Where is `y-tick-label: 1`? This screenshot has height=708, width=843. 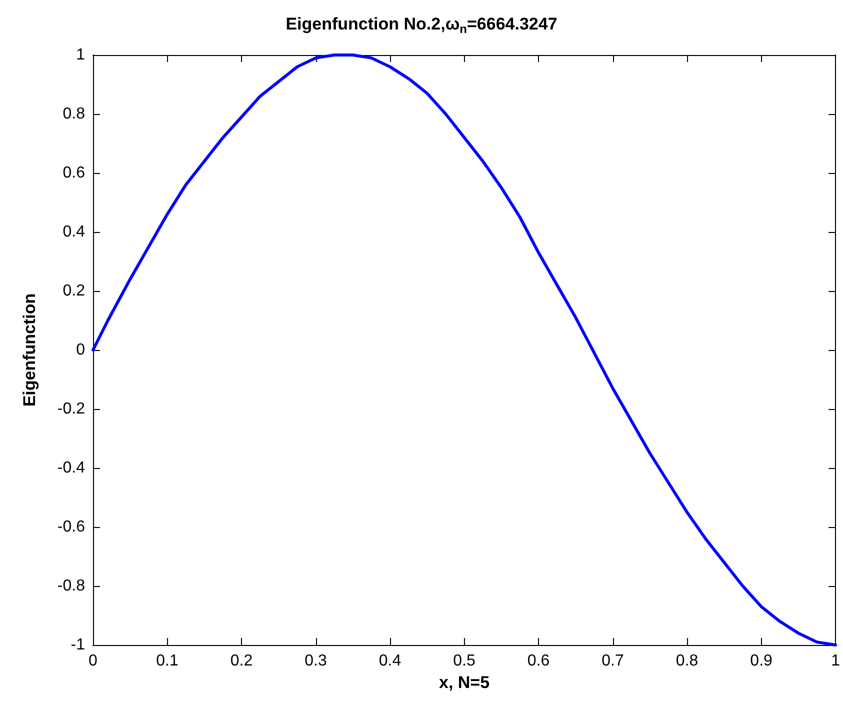 y-tick-label: 1 is located at coordinates (81, 55).